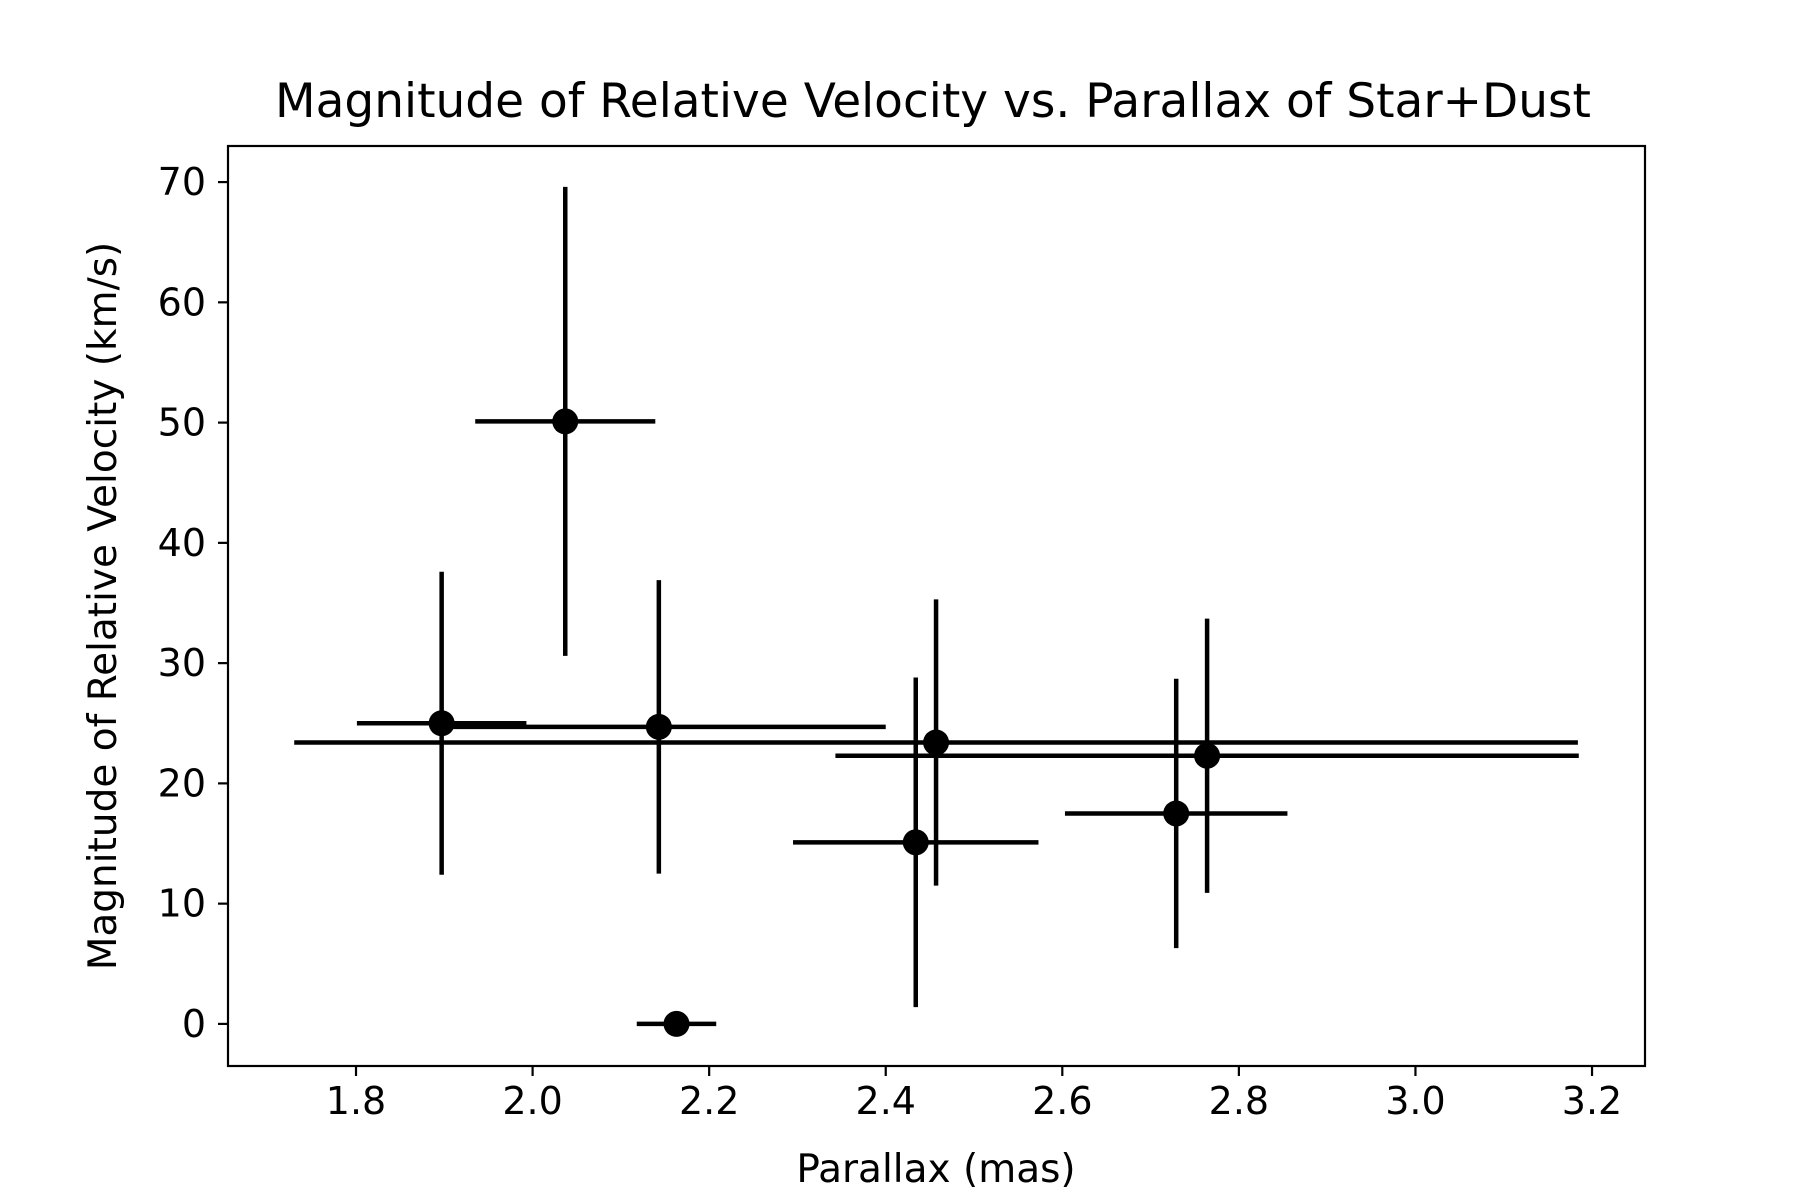  What do you see at coordinates (709, 1101) in the screenshot?
I see `x-tick-label: 2.2` at bounding box center [709, 1101].